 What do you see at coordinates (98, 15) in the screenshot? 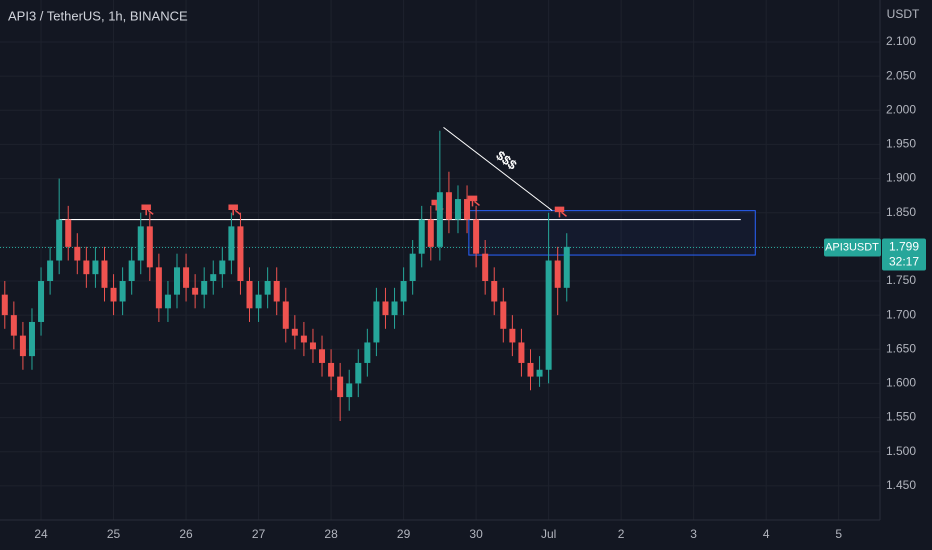
I see `chart-title: API3 / TetherUS, 1h, BINANCE` at bounding box center [98, 15].